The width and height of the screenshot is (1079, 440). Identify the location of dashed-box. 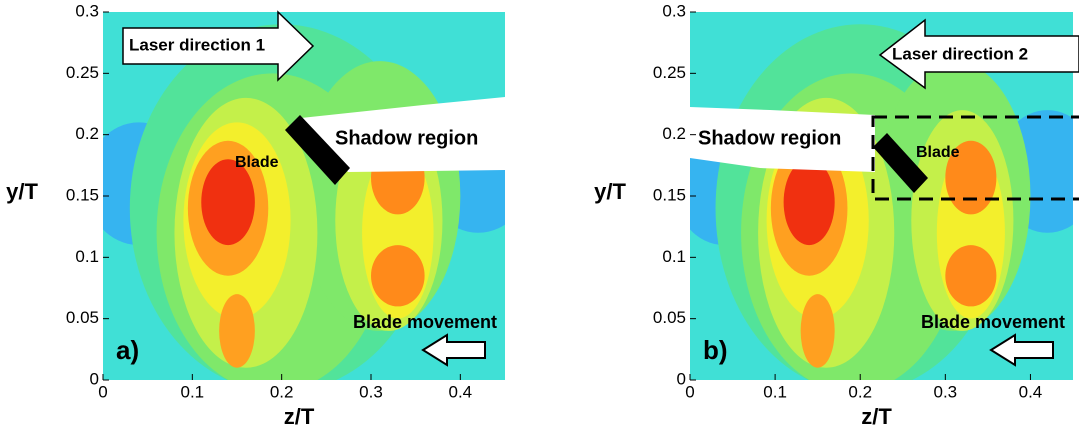
(975, 158).